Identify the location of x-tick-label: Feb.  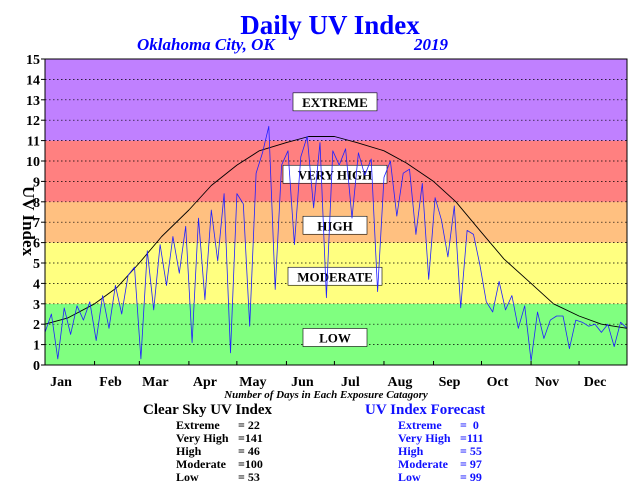
(110, 382).